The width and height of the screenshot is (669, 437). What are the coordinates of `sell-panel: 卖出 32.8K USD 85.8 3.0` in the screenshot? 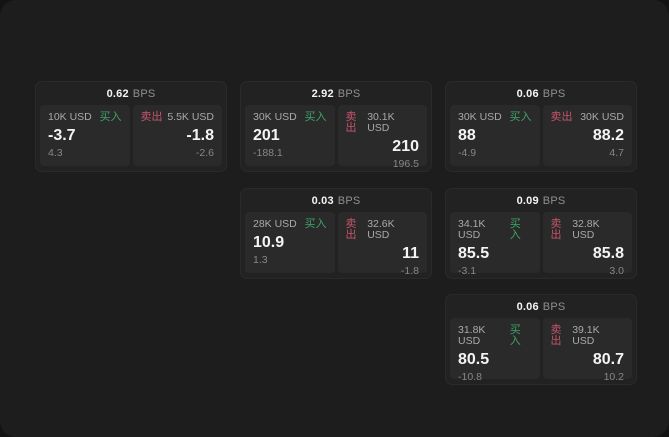 It's located at (587, 244).